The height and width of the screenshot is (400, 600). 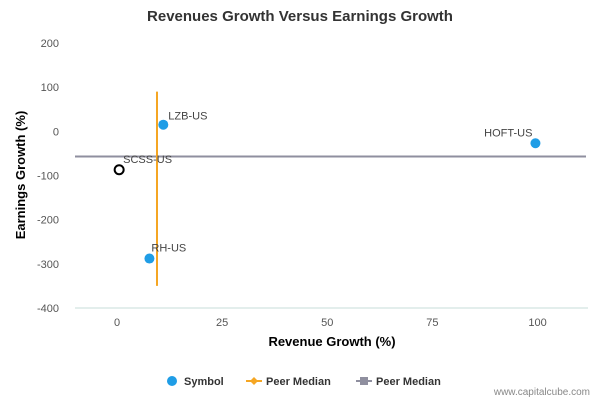 I want to click on chart-title: Revenues Growth Versus Earnings Growth, so click(x=300, y=16).